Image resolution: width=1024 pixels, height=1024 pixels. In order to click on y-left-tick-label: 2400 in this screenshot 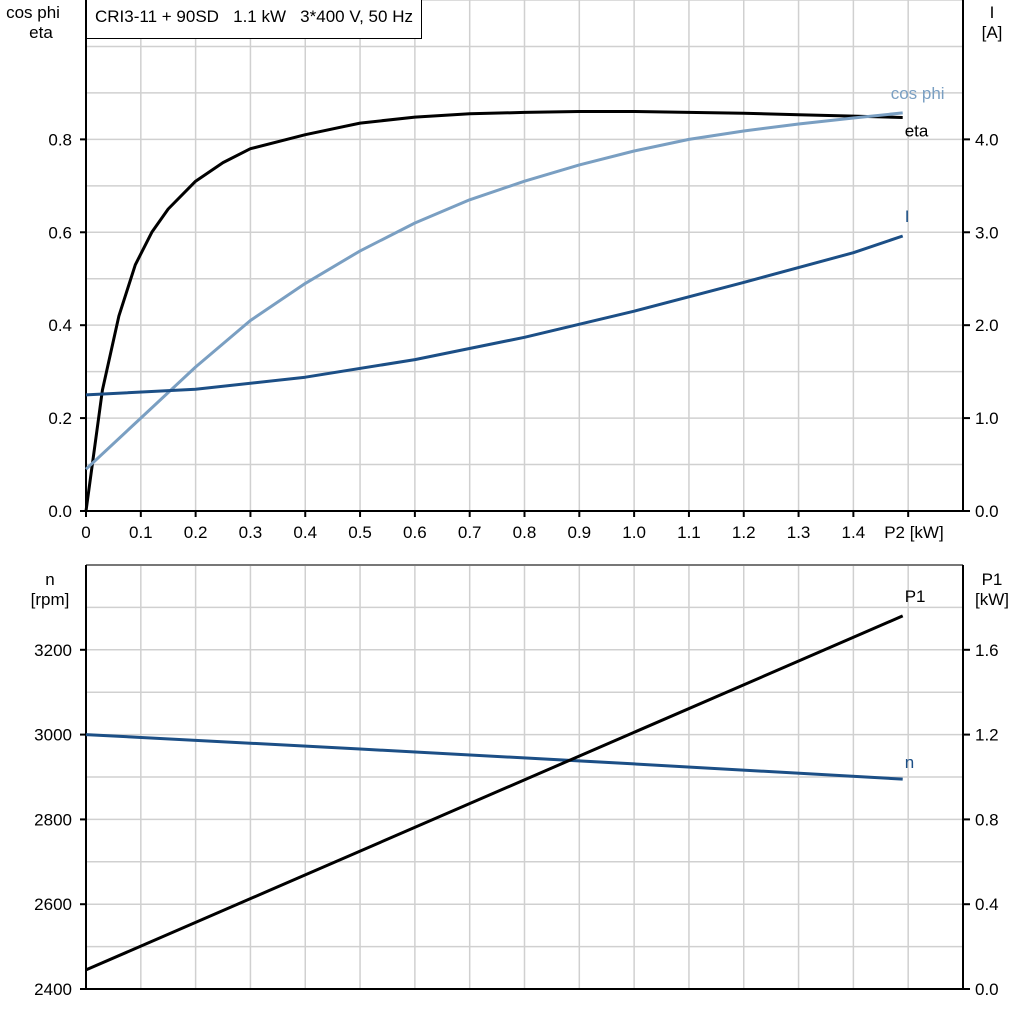, I will do `click(53, 989)`.